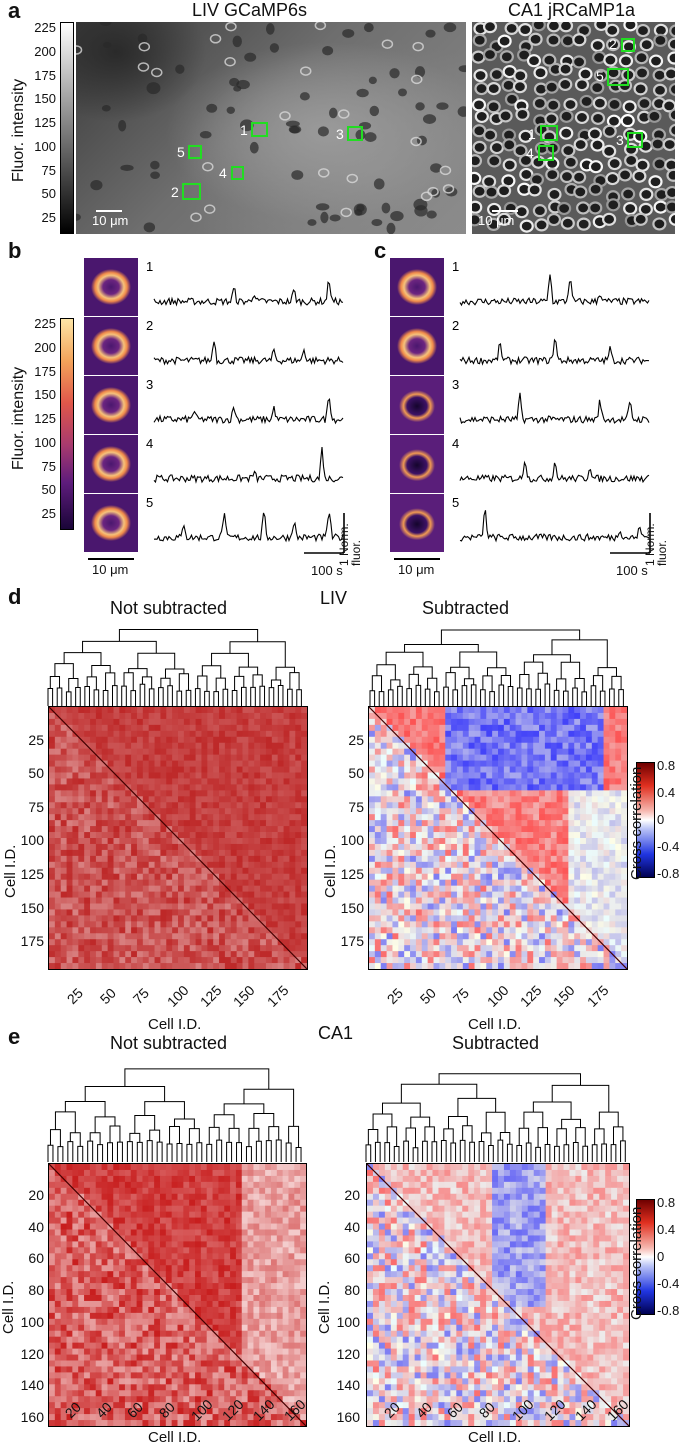 This screenshot has height=1448, width=685. Describe the element at coordinates (632, 570) in the screenshot. I see `panel-c-time-scalebar-label: 100 s` at that location.